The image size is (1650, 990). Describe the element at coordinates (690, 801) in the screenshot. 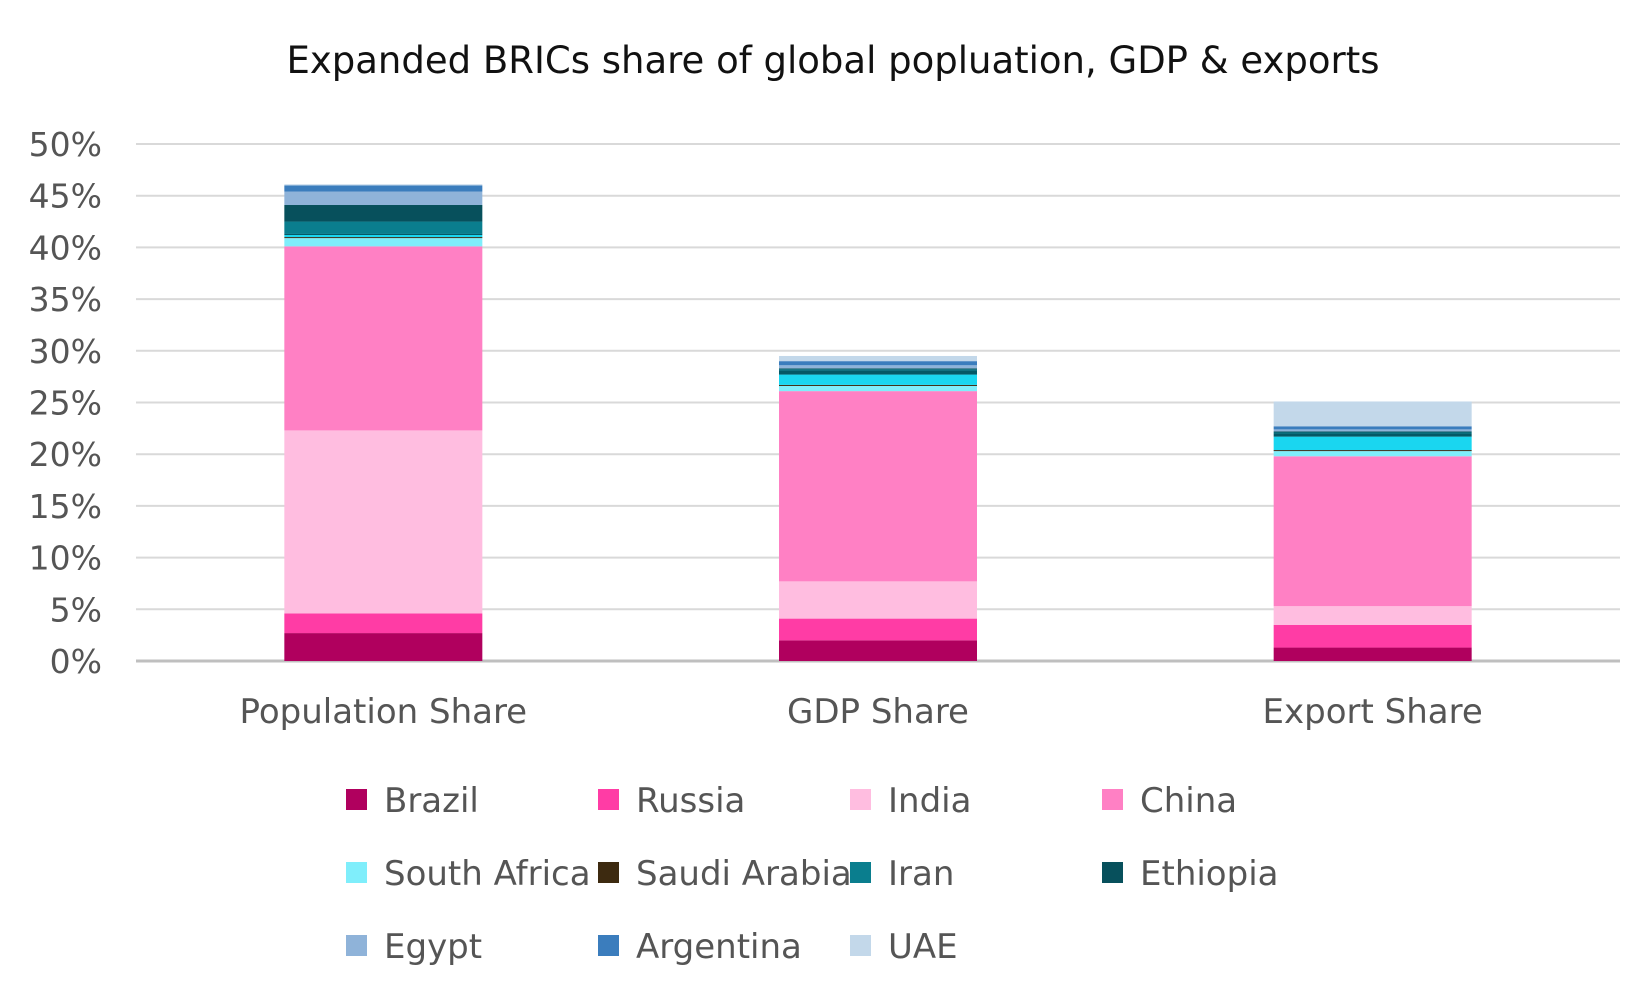

I see `legend-label: Russia` at that location.